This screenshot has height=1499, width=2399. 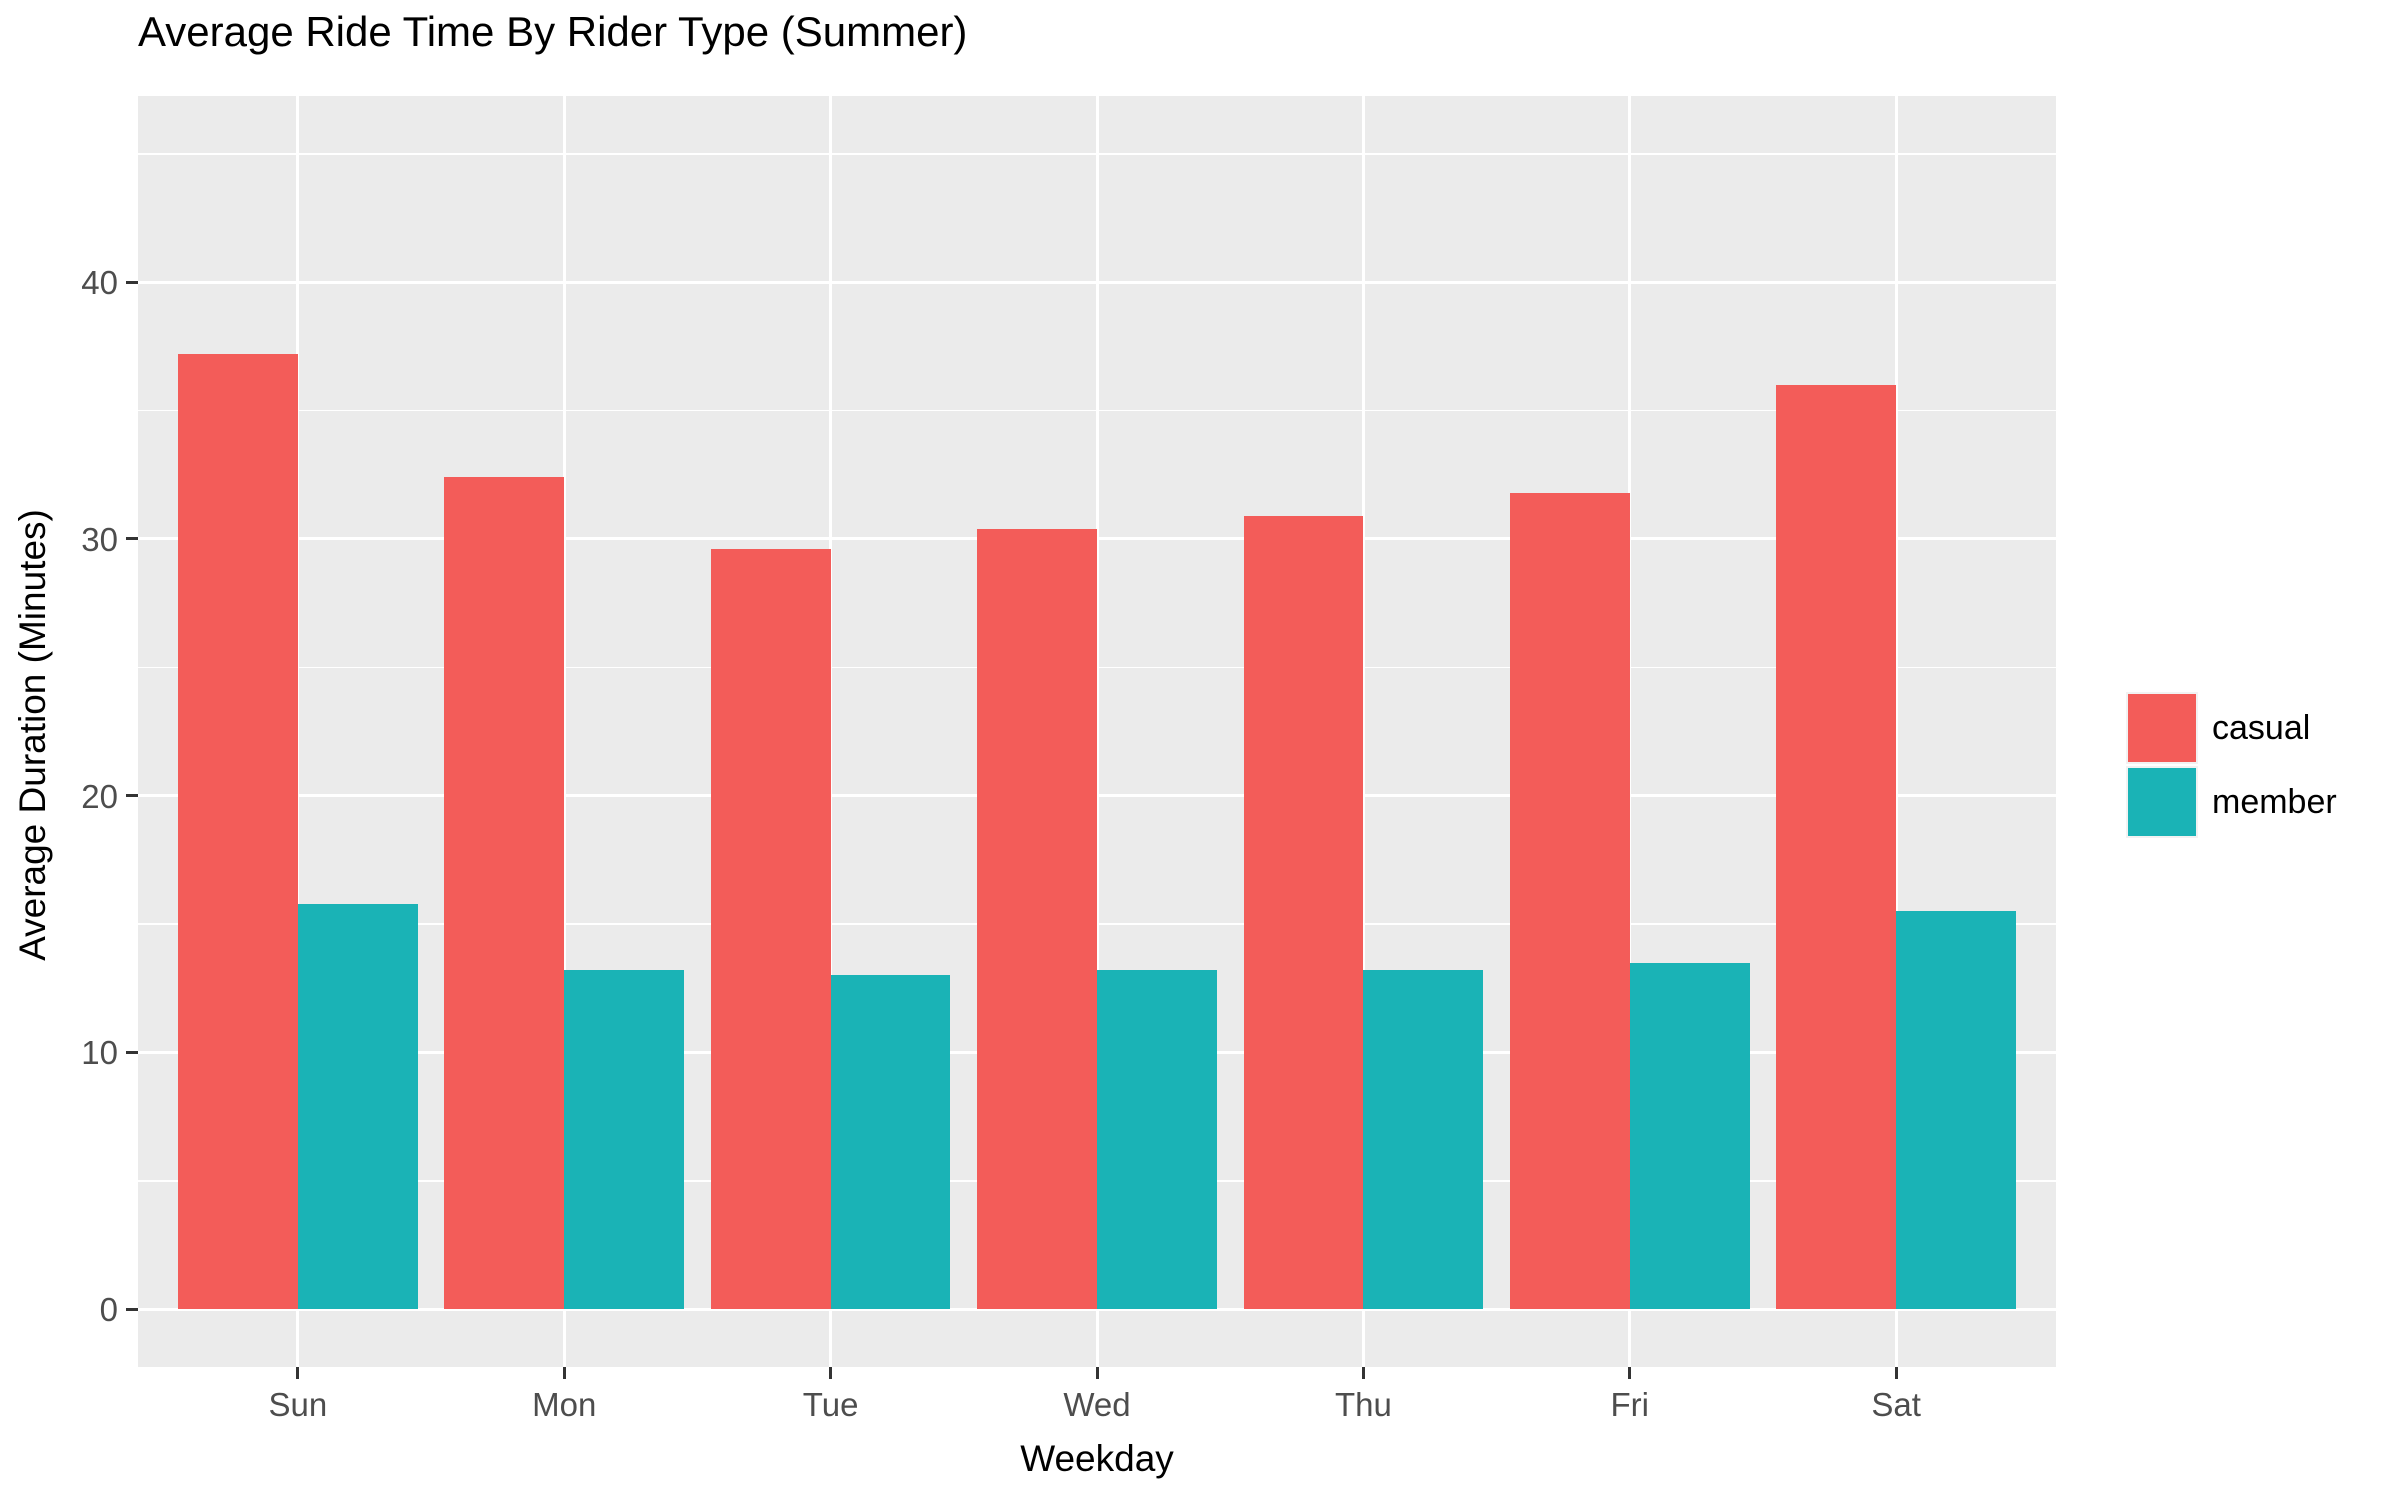 I want to click on y-tick-label-30: 30, so click(x=99, y=539).